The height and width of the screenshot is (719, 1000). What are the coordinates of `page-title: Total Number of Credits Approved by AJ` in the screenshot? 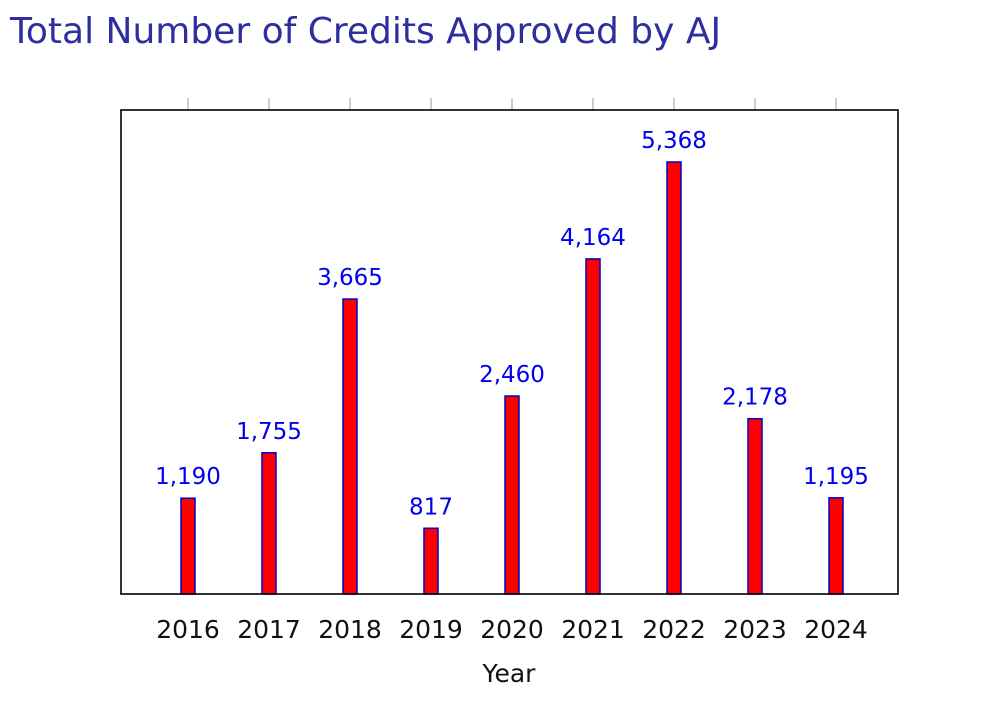 It's located at (366, 31).